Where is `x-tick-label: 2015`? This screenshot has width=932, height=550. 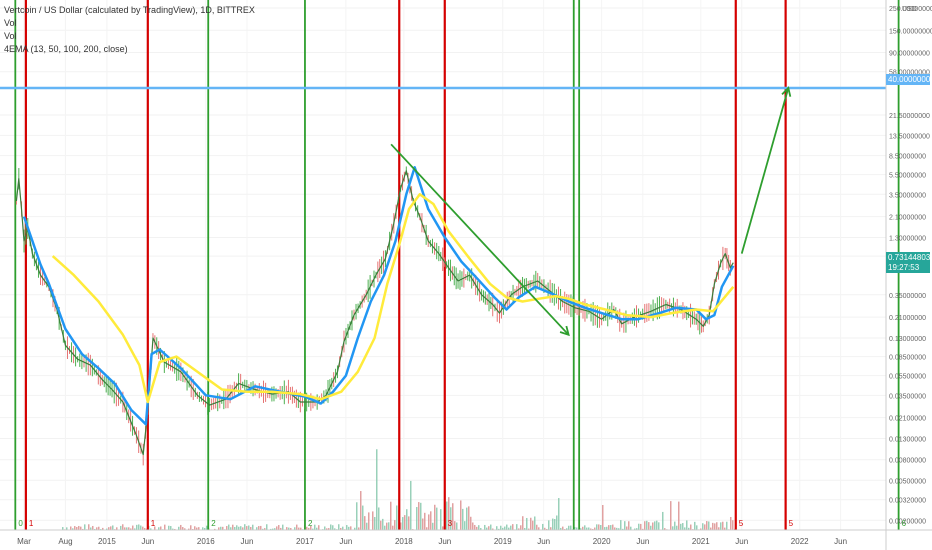 x-tick-label: 2015 is located at coordinates (107, 541).